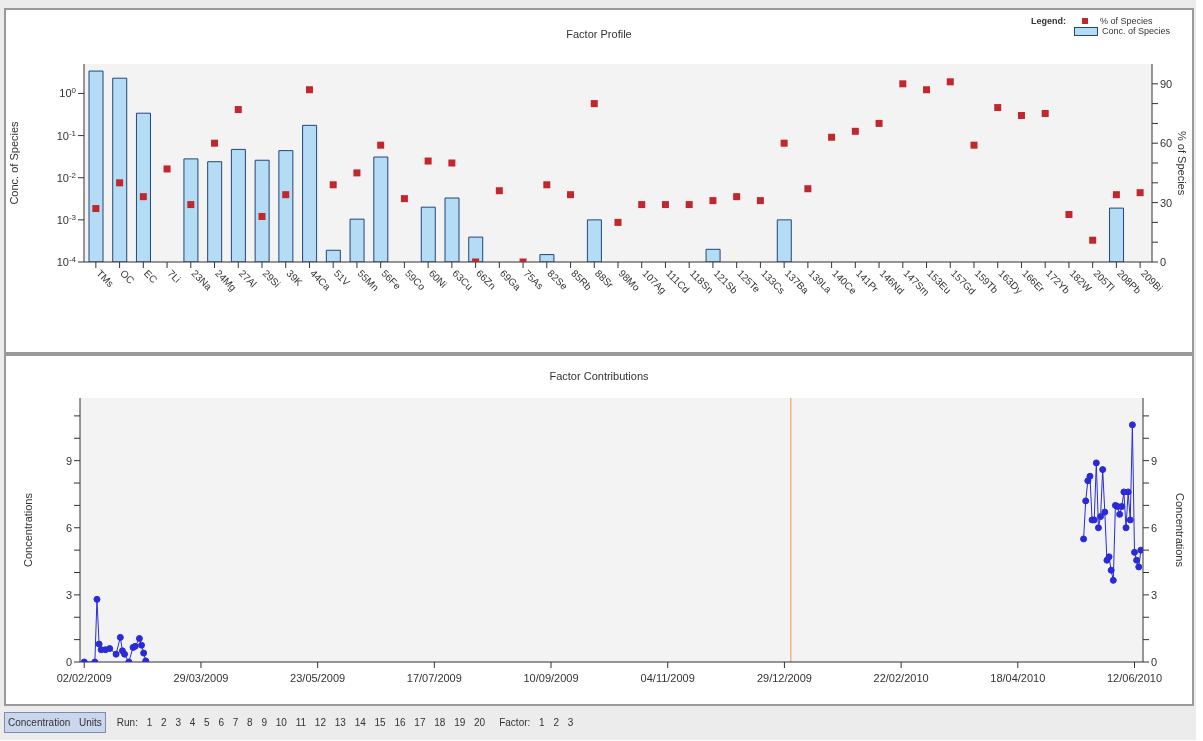 The image size is (1203, 741). I want to click on y-tick-label: 0, so click(68, 662).